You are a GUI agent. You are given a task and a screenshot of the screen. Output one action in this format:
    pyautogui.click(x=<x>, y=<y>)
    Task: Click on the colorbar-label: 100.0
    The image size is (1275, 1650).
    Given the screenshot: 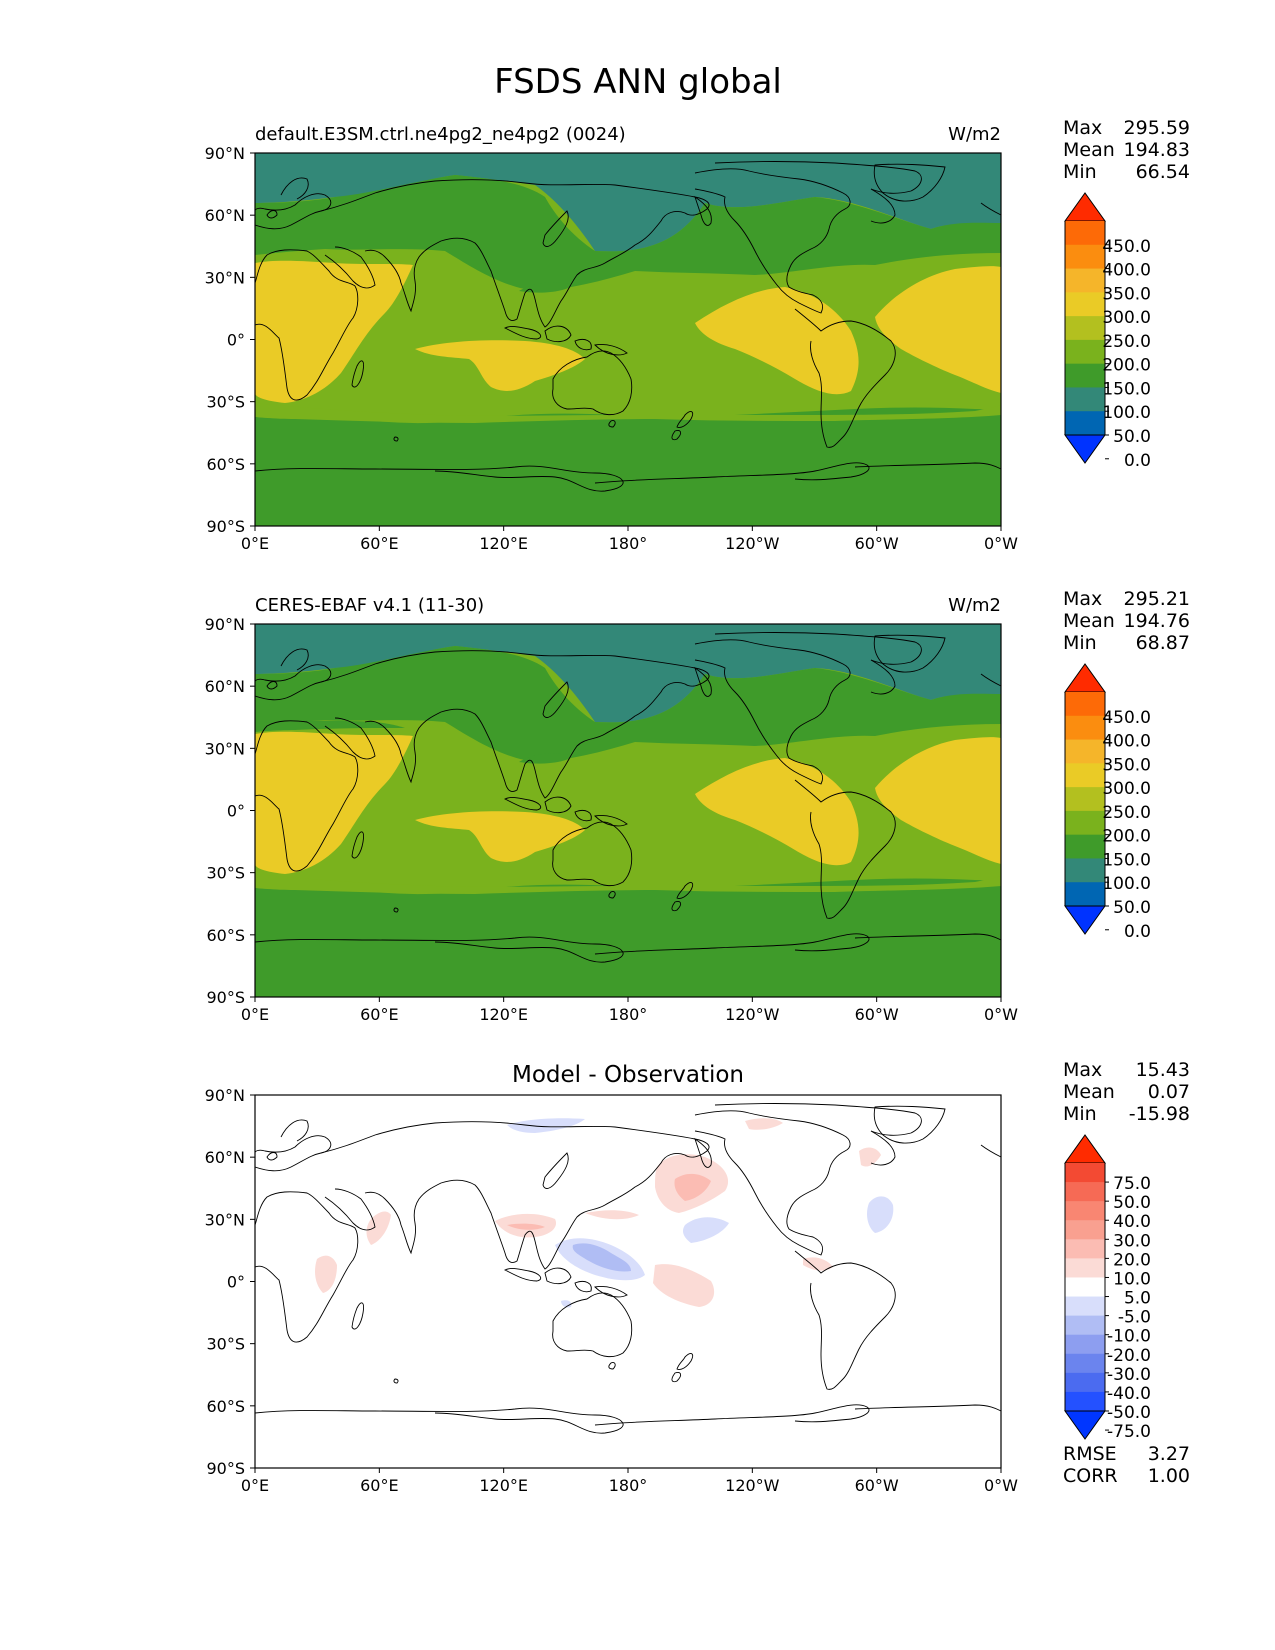 What is the action you would take?
    pyautogui.click(x=1126, y=884)
    